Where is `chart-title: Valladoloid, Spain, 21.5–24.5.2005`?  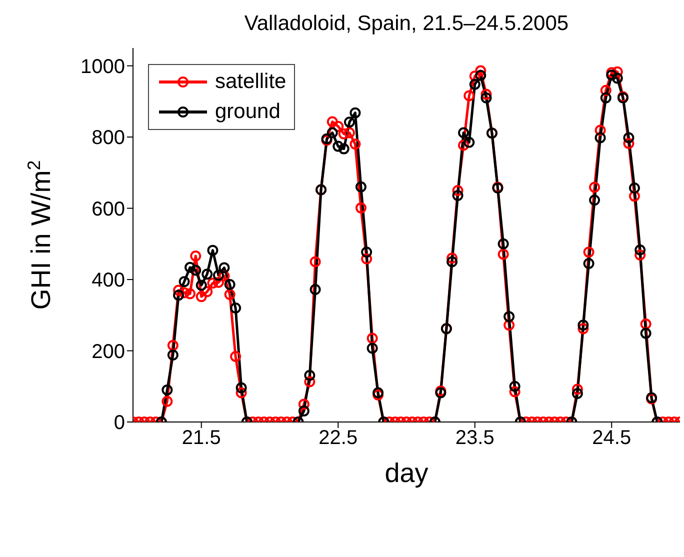 chart-title: Valladoloid, Spain, 21.5–24.5.2005 is located at coordinates (406, 24).